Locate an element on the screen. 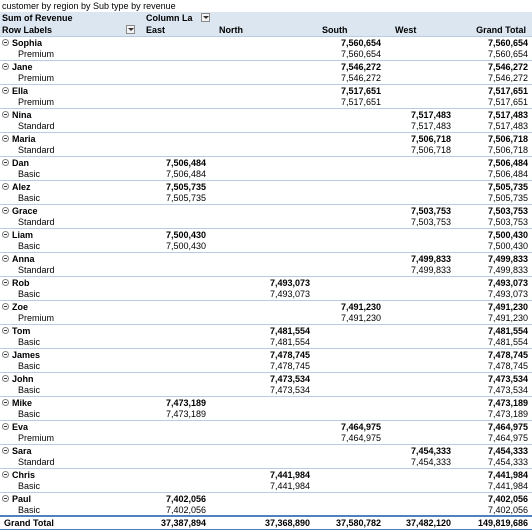  customer-south-value: 7,546,272 is located at coordinates (360, 67).